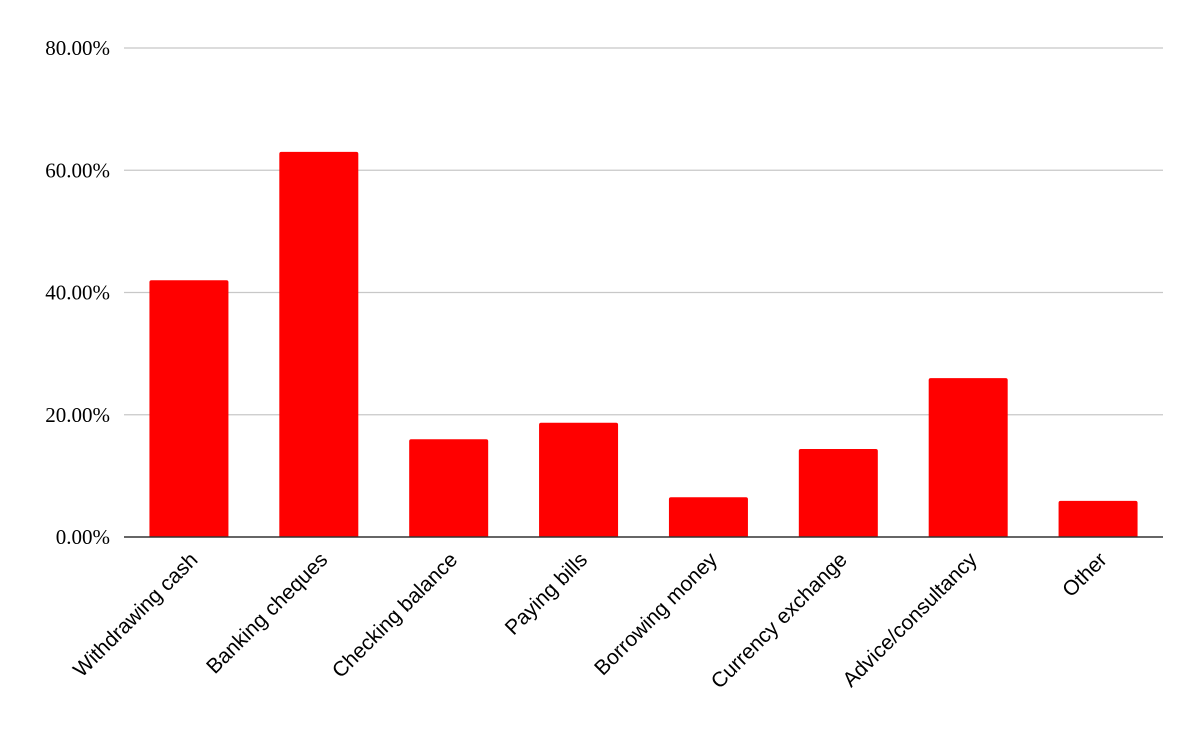  I want to click on y-axis-ticks: 0.00% 20.00% 40.00% 60.00% 80.00%, so click(77, 292).